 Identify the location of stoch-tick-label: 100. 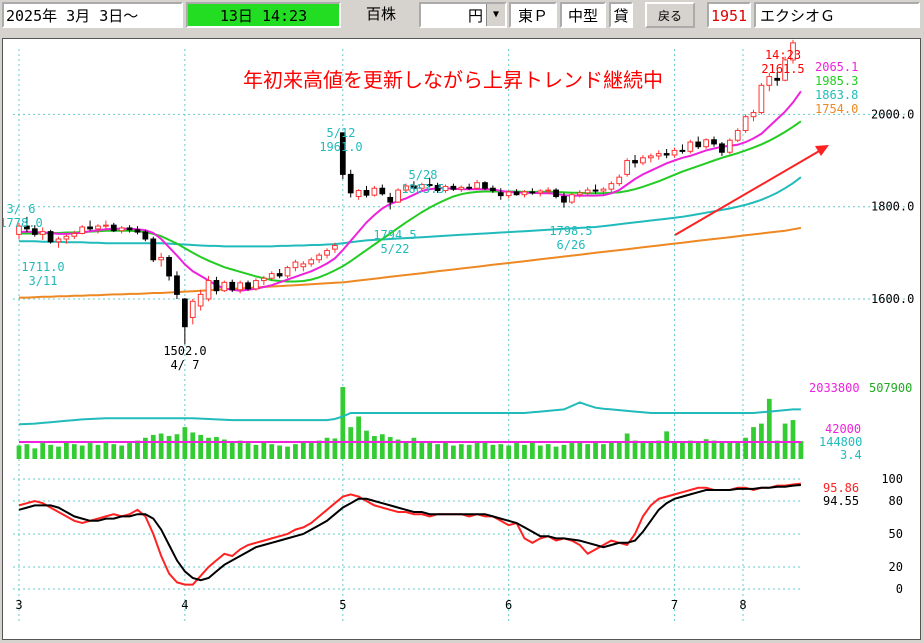
(892, 479).